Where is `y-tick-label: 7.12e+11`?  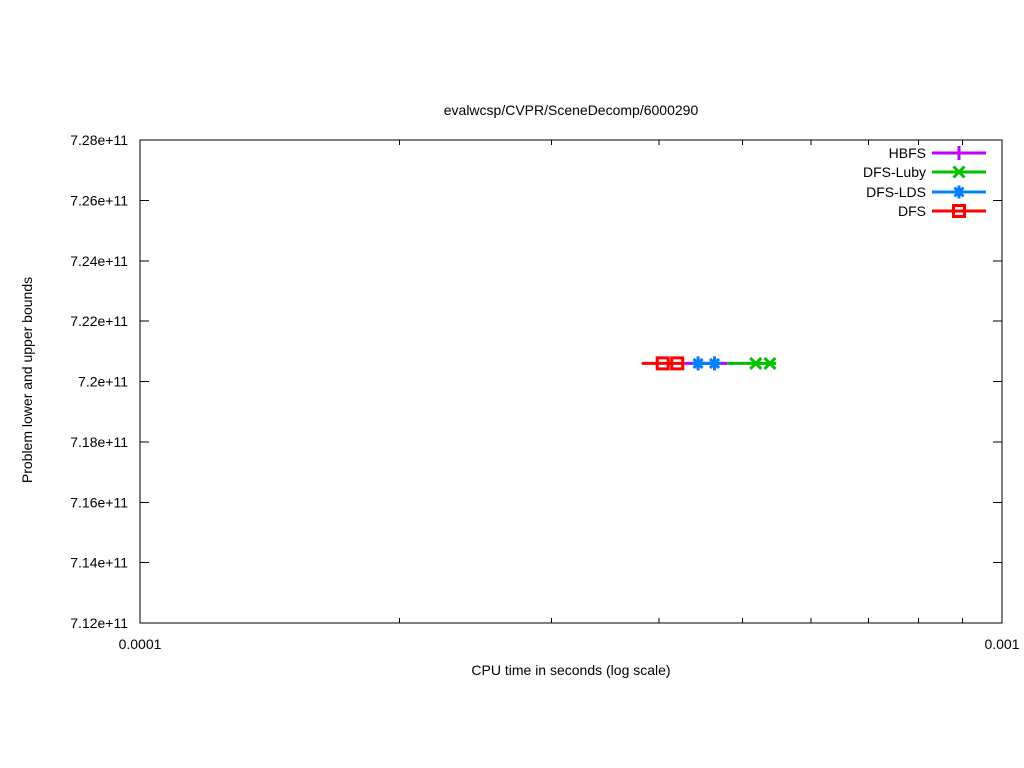 y-tick-label: 7.12e+11 is located at coordinates (99, 623).